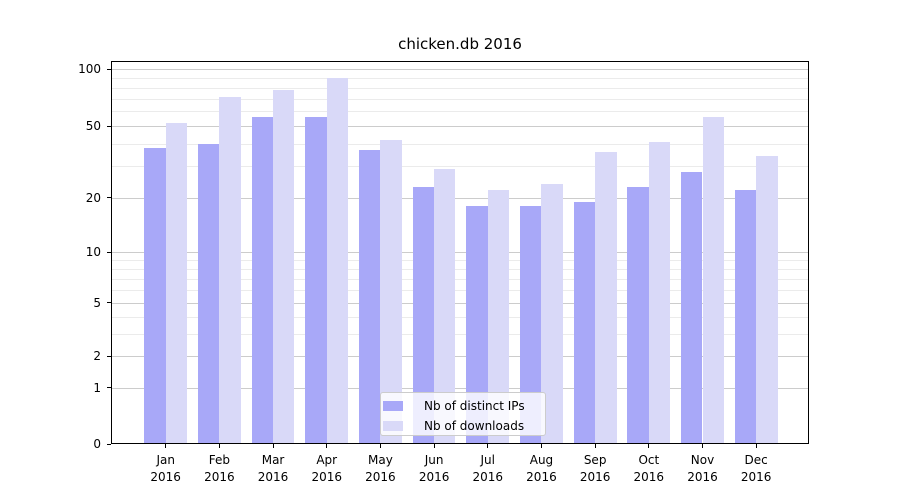  I want to click on x-tick-label: Mar 2016, so click(273, 469).